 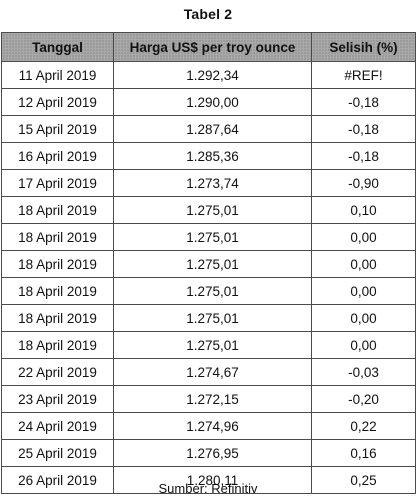 What do you see at coordinates (57, 75) in the screenshot?
I see `cell-tanggal: 11 April 2019` at bounding box center [57, 75].